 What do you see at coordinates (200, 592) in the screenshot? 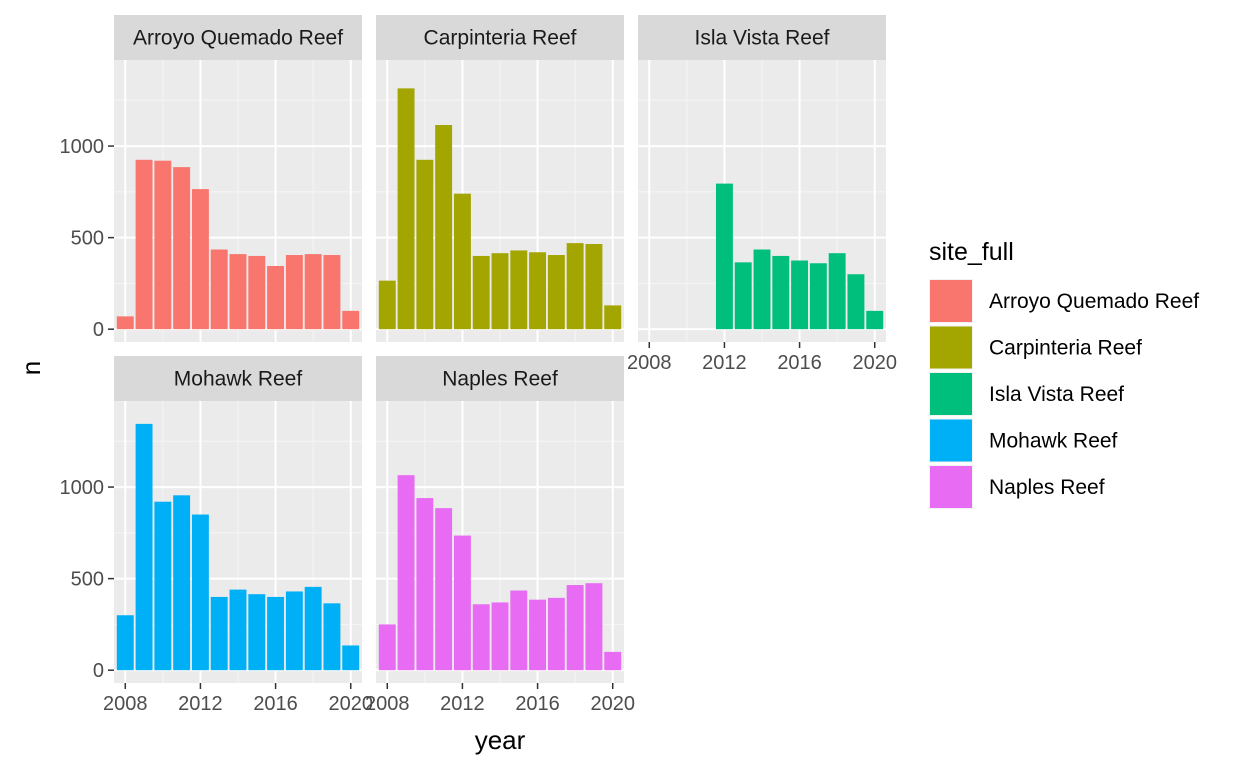
I see `bar-mohawk-reef-2012` at bounding box center [200, 592].